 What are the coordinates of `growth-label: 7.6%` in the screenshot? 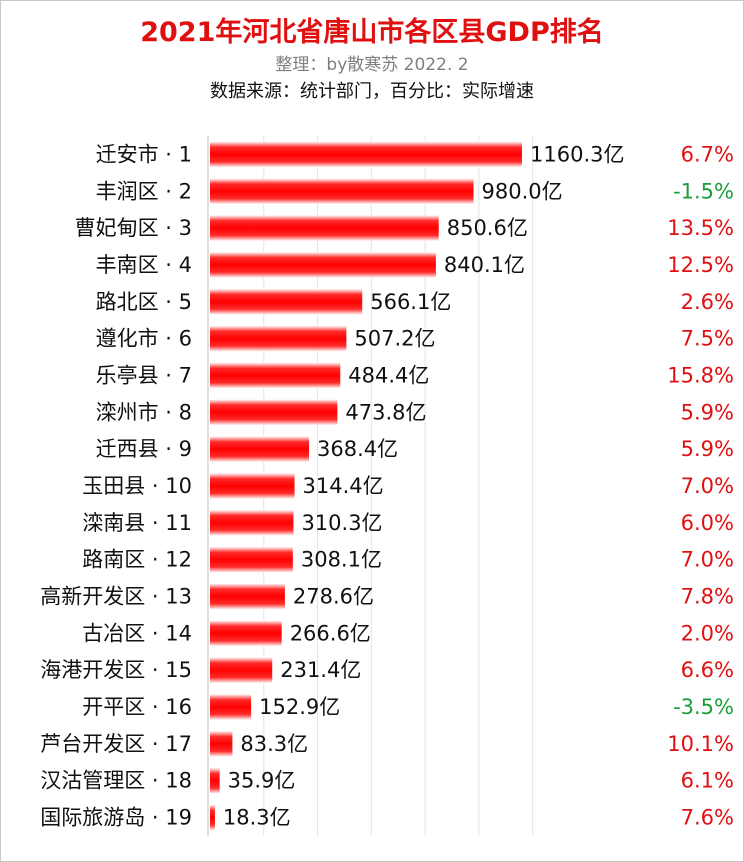 It's located at (707, 818).